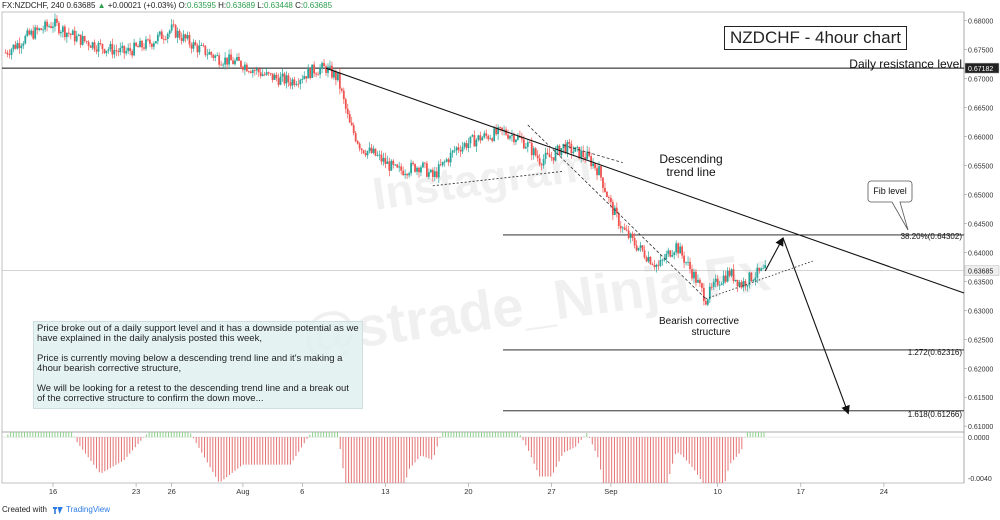  What do you see at coordinates (551, 491) in the screenshot?
I see `x-tick-label: 27` at bounding box center [551, 491].